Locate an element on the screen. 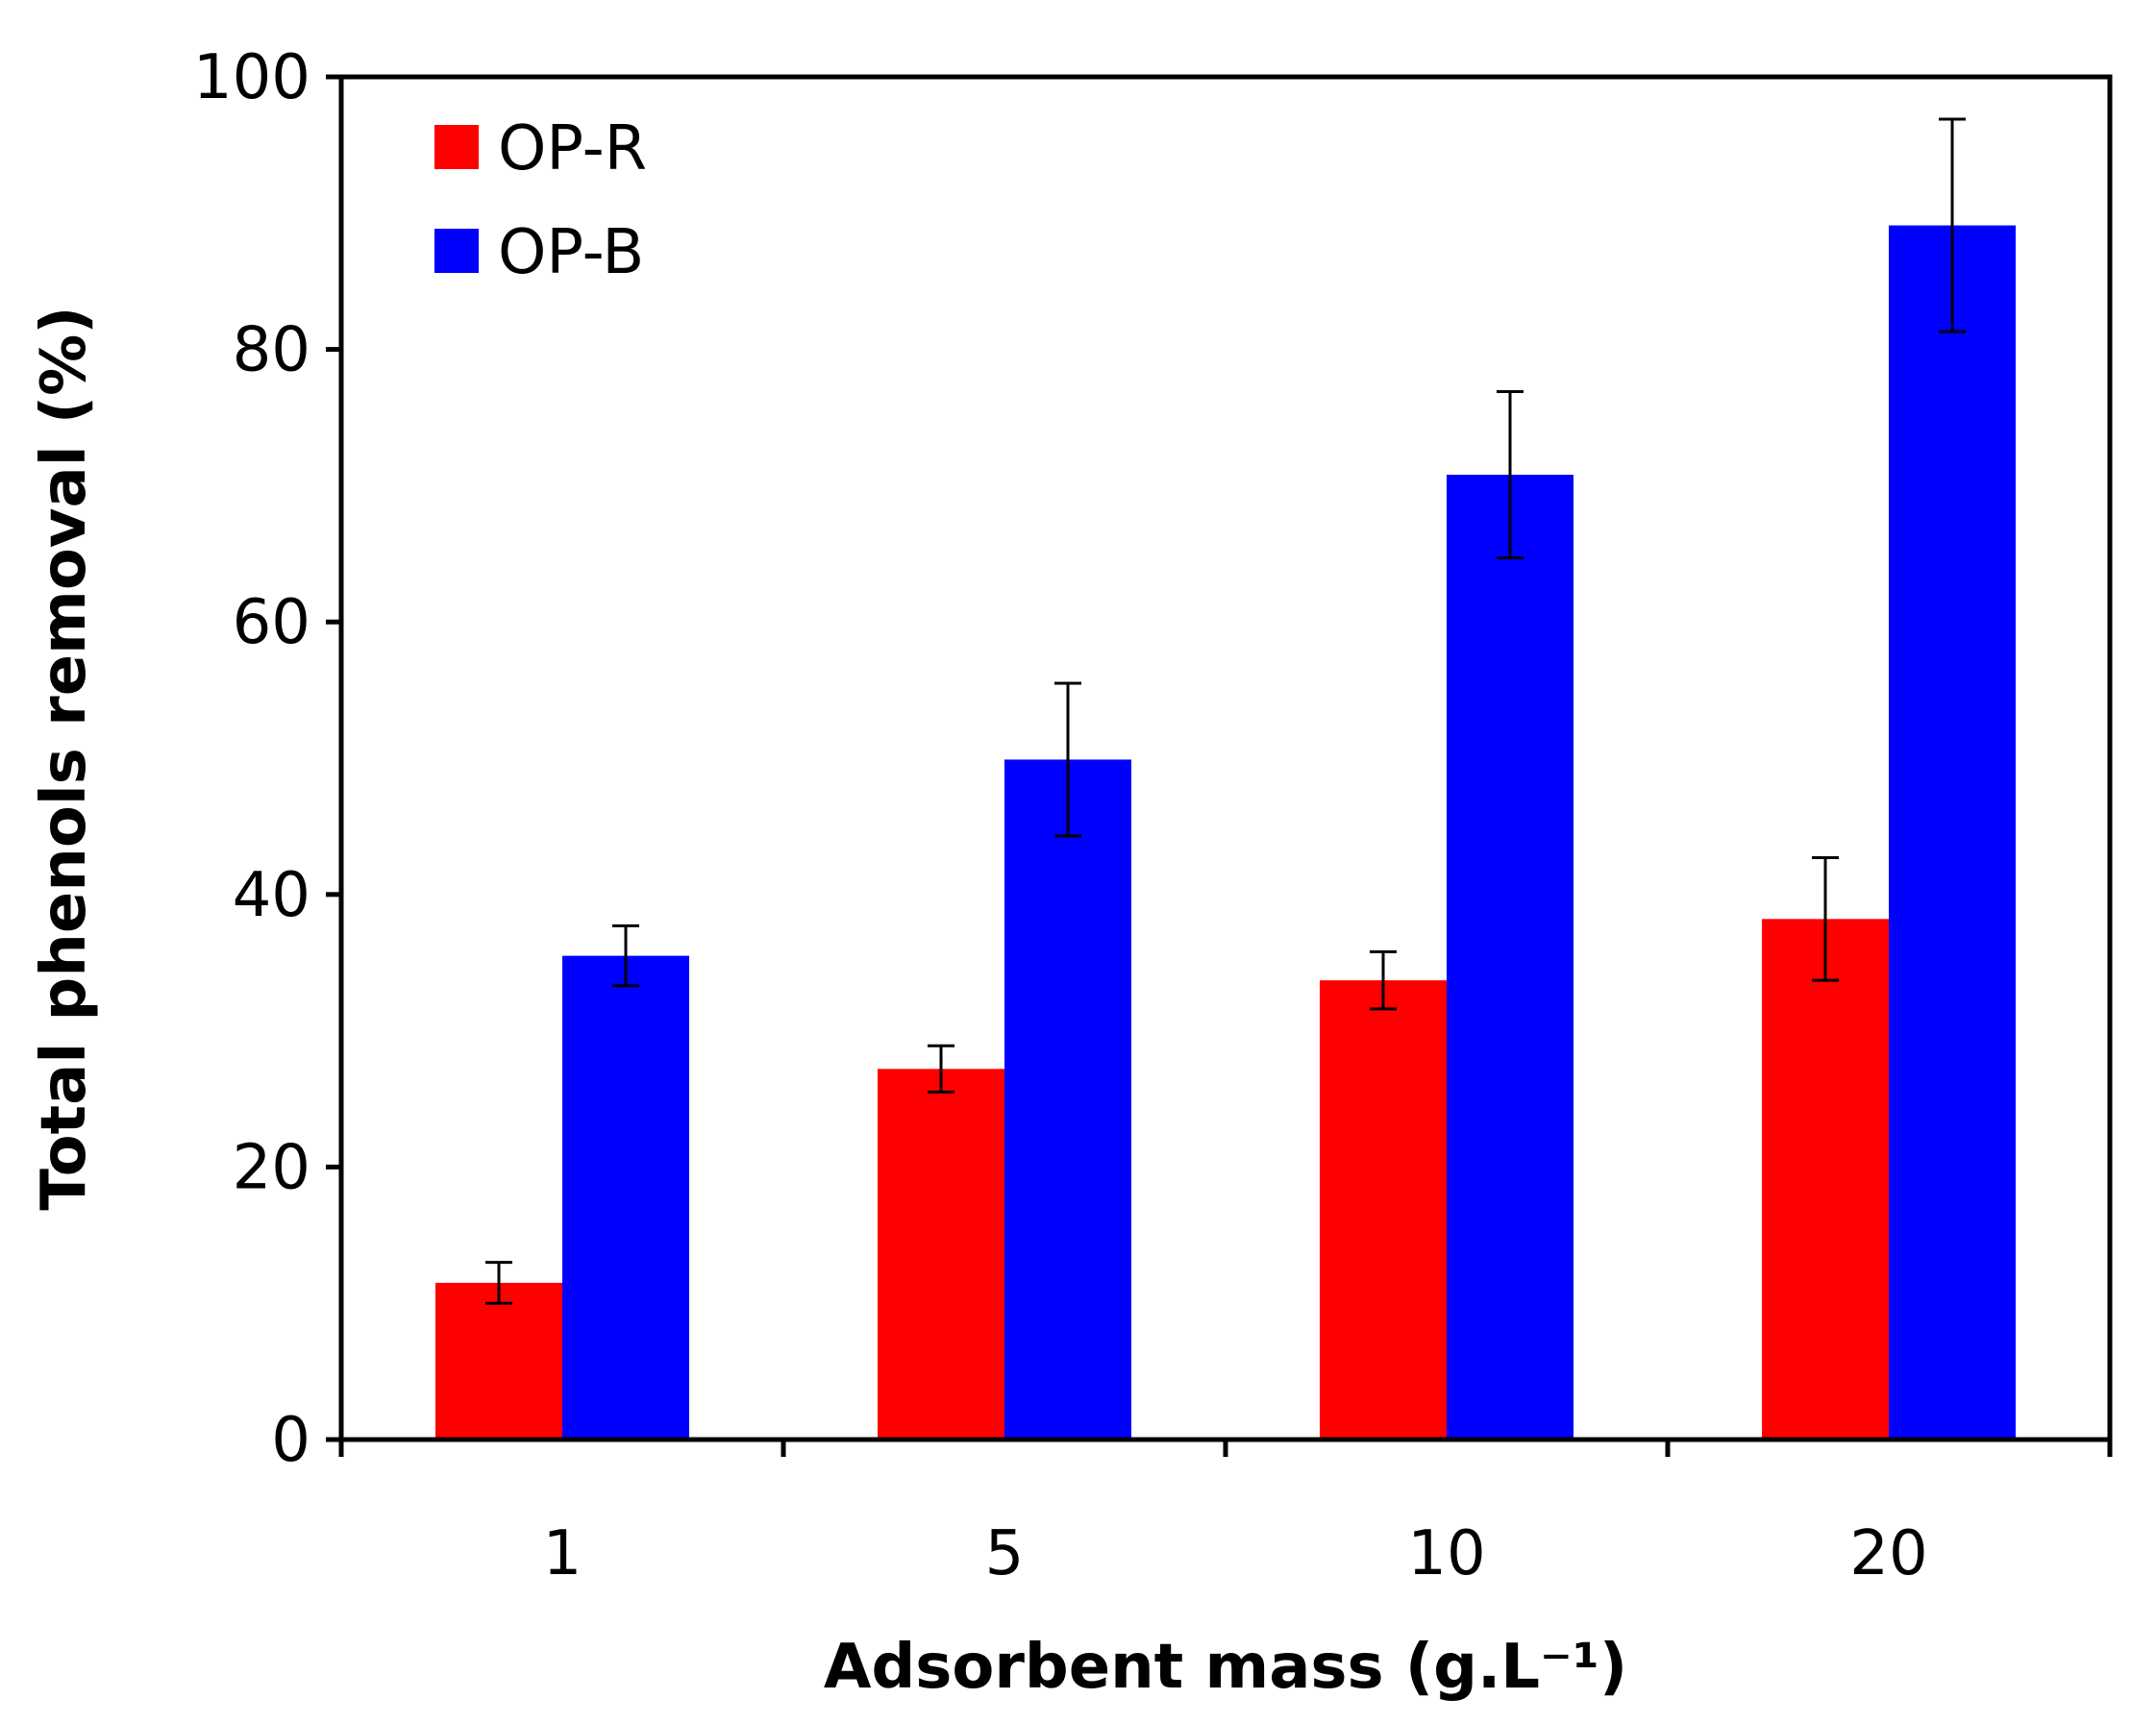 The height and width of the screenshot is (1724, 2156). legend-label: OP-B is located at coordinates (571, 252).